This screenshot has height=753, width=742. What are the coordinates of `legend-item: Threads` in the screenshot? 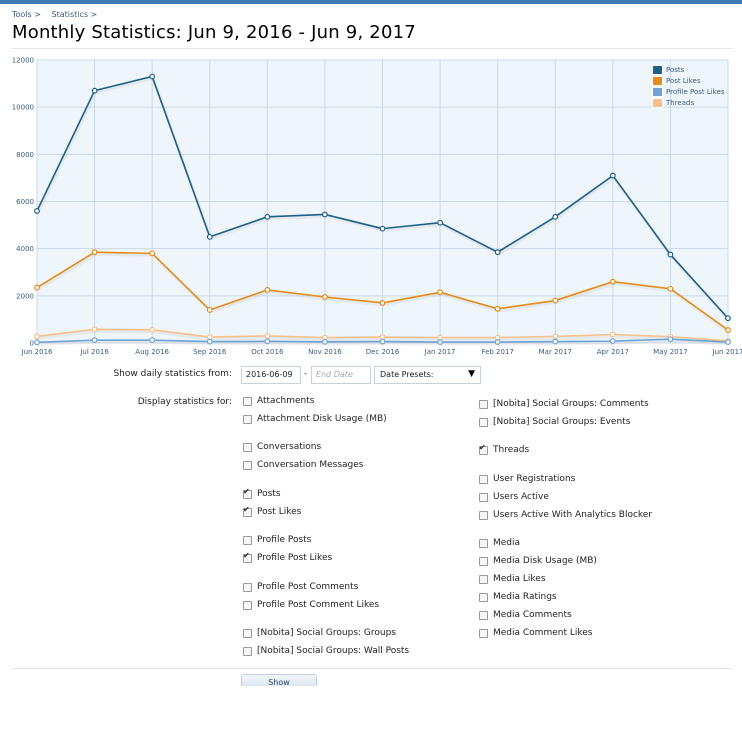 It's located at (688, 102).